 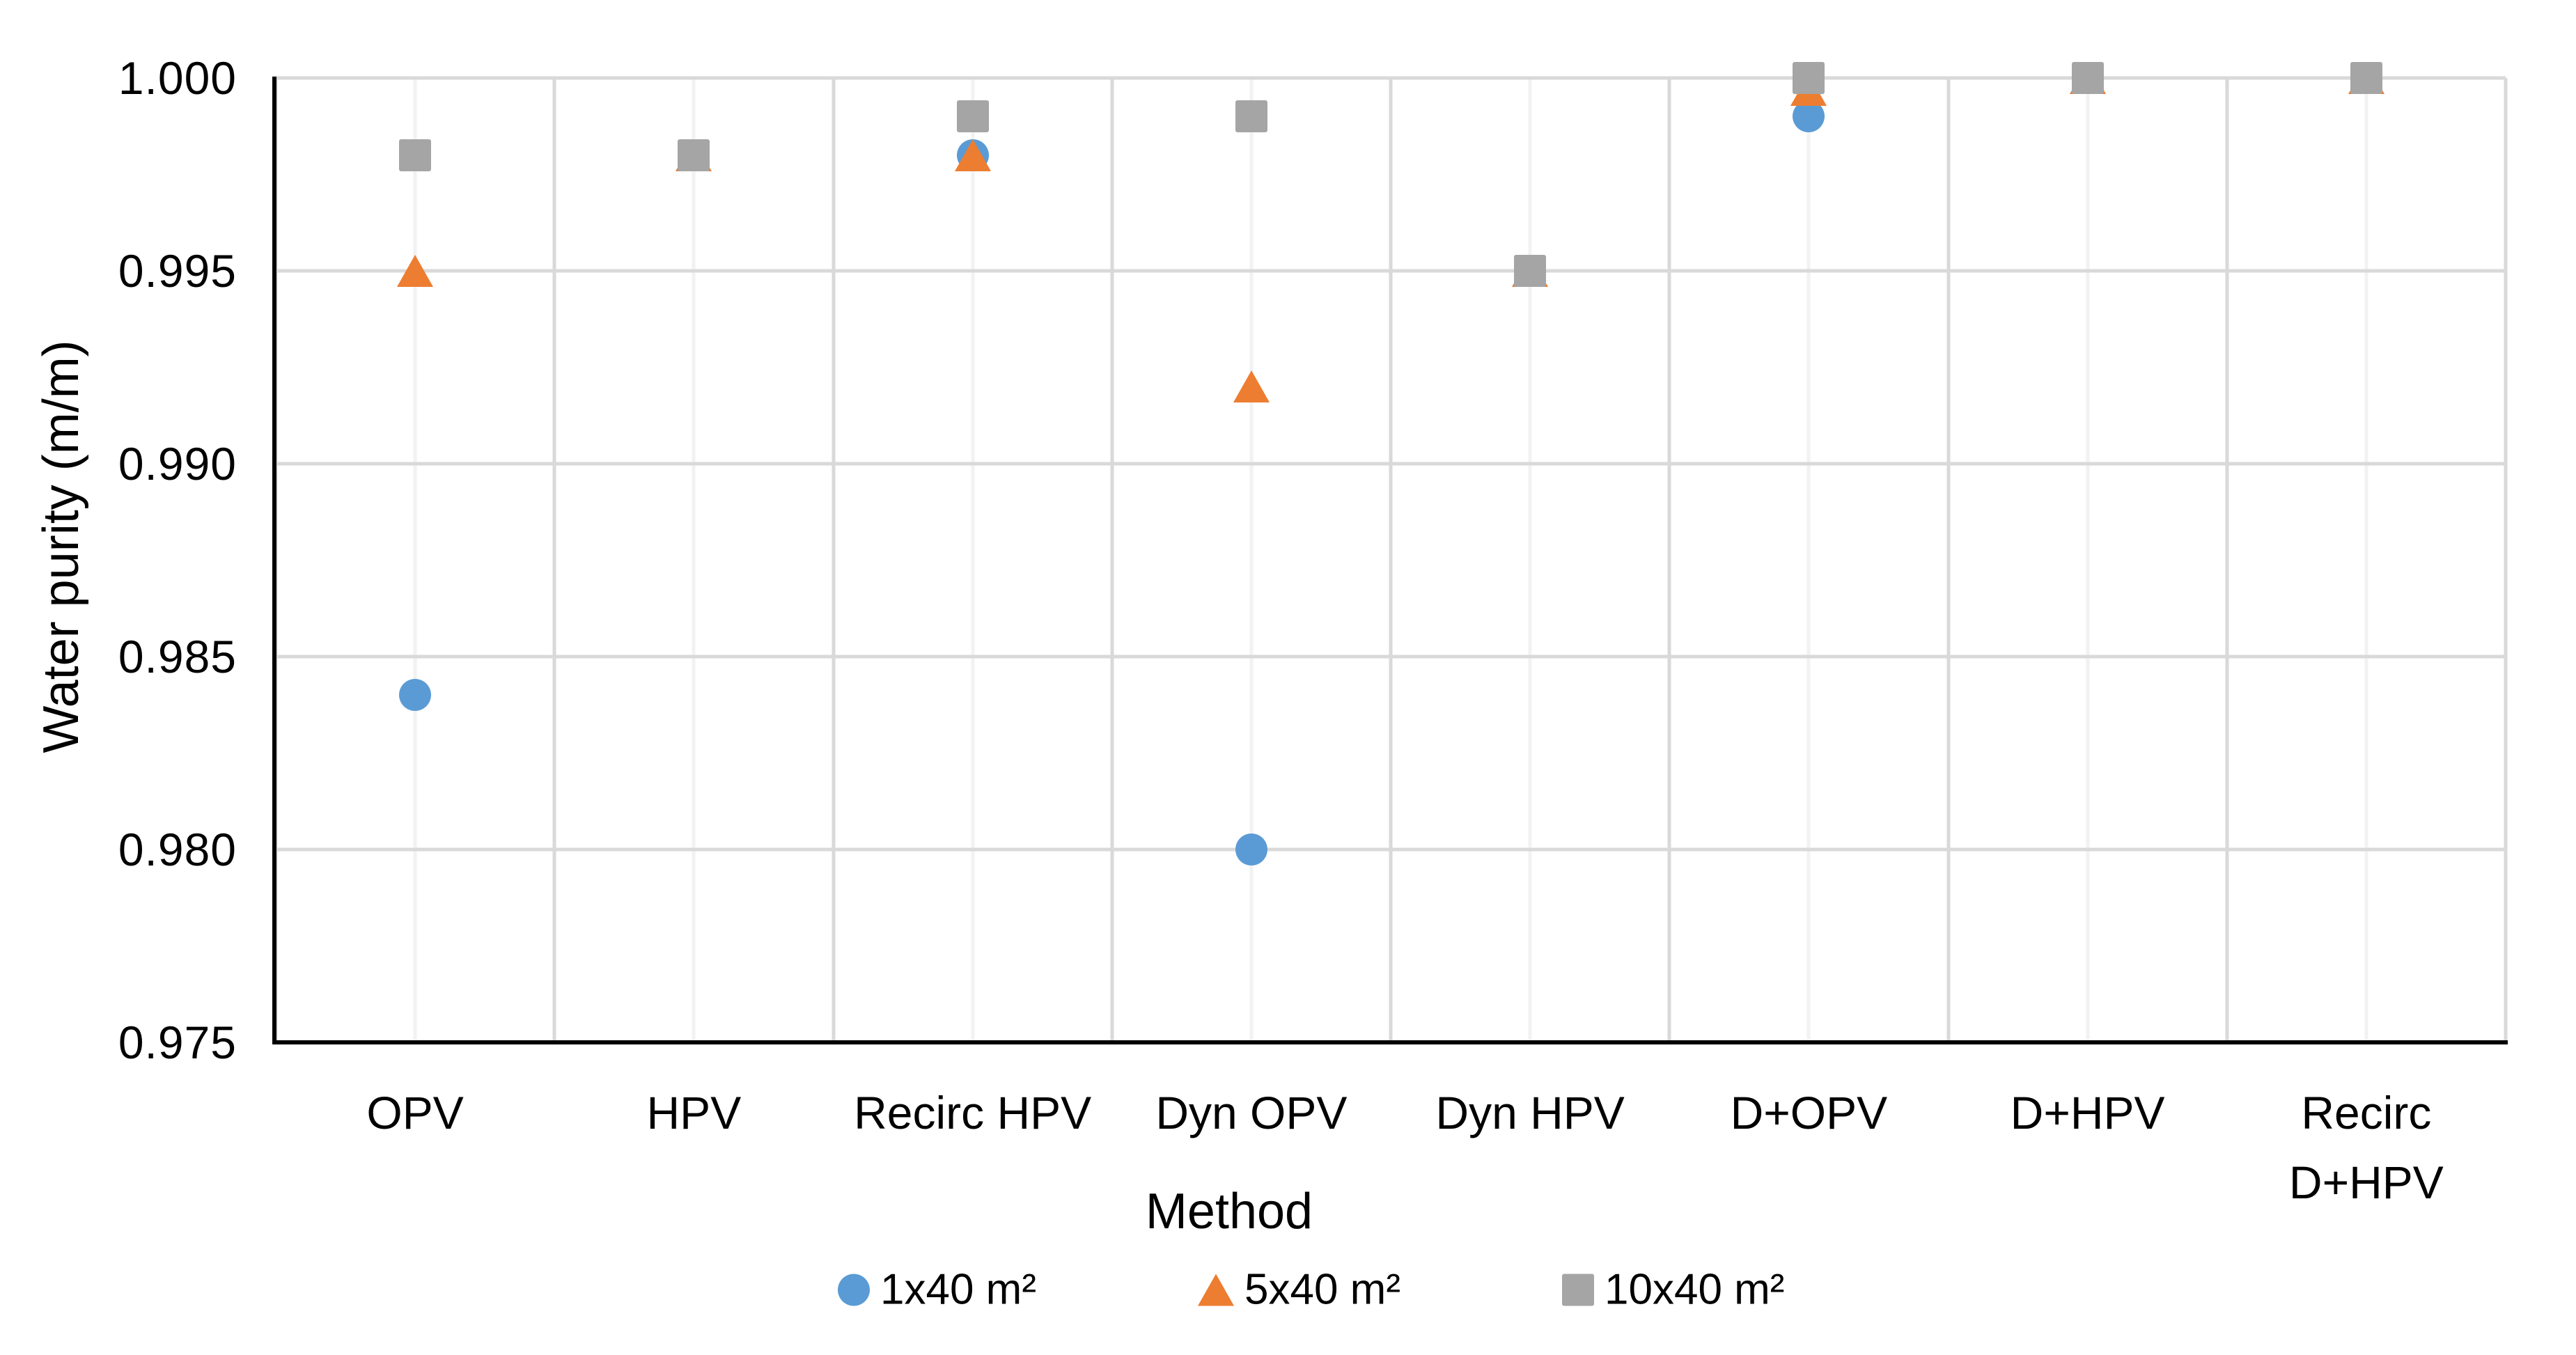 What do you see at coordinates (177, 1042) in the screenshot?
I see `y-tick-label: 0.975` at bounding box center [177, 1042].